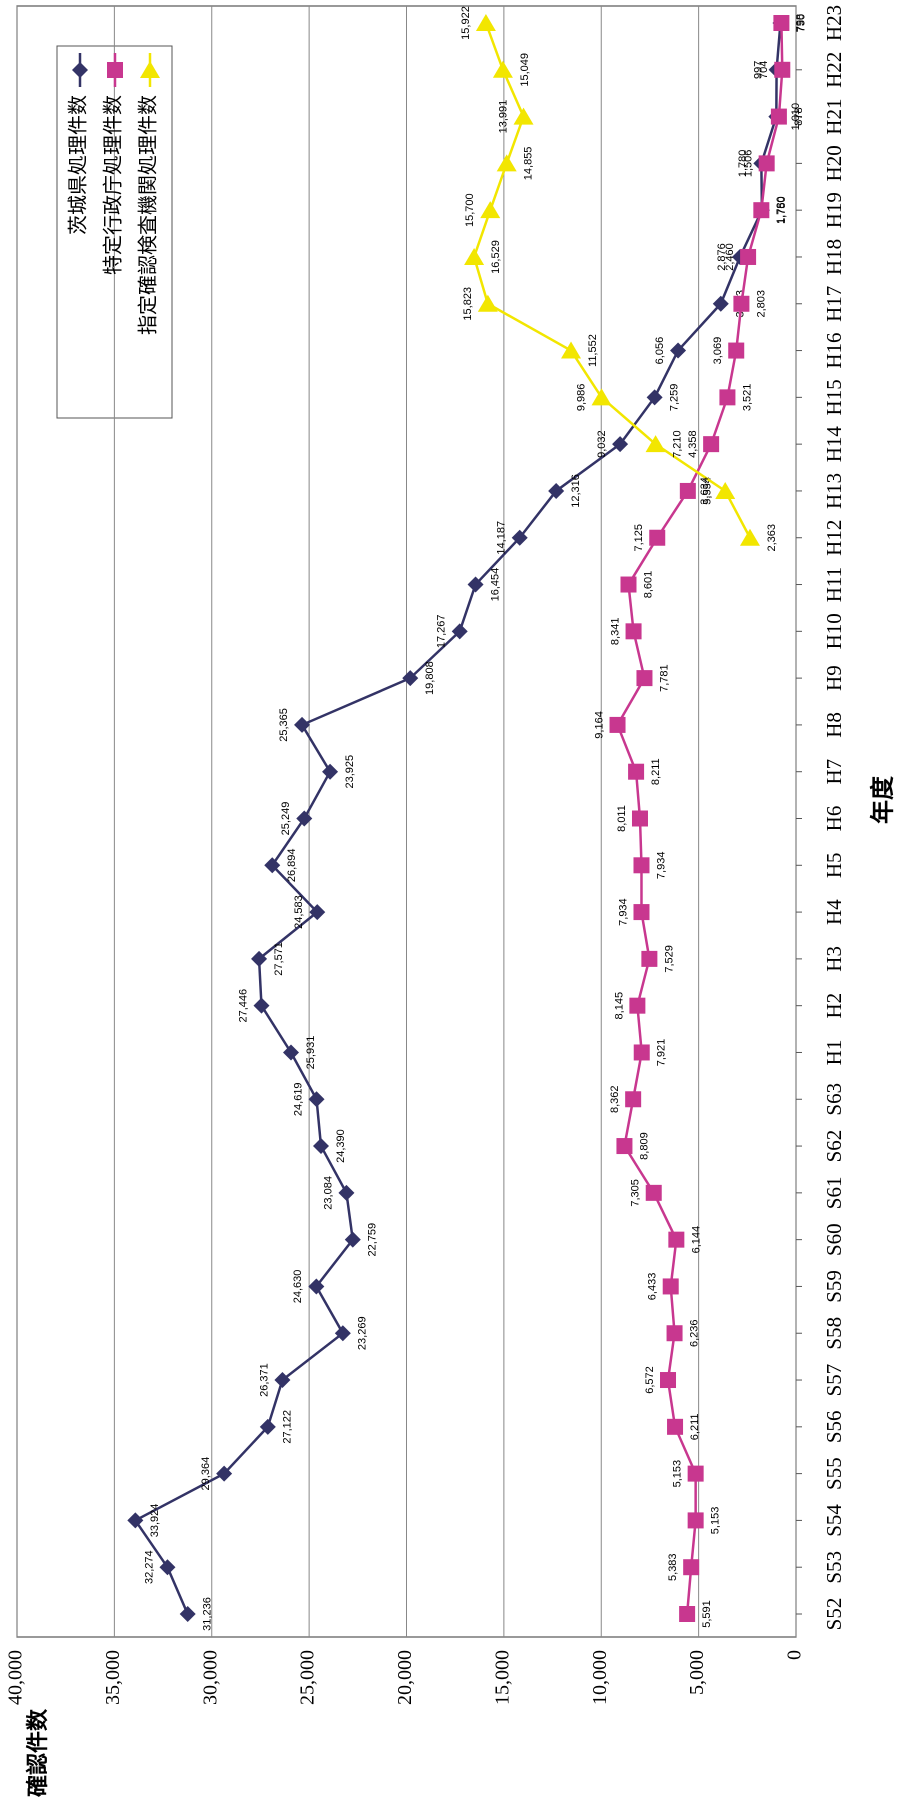  I want to click on y-tick-label: 25,000, so click(308, 1677).